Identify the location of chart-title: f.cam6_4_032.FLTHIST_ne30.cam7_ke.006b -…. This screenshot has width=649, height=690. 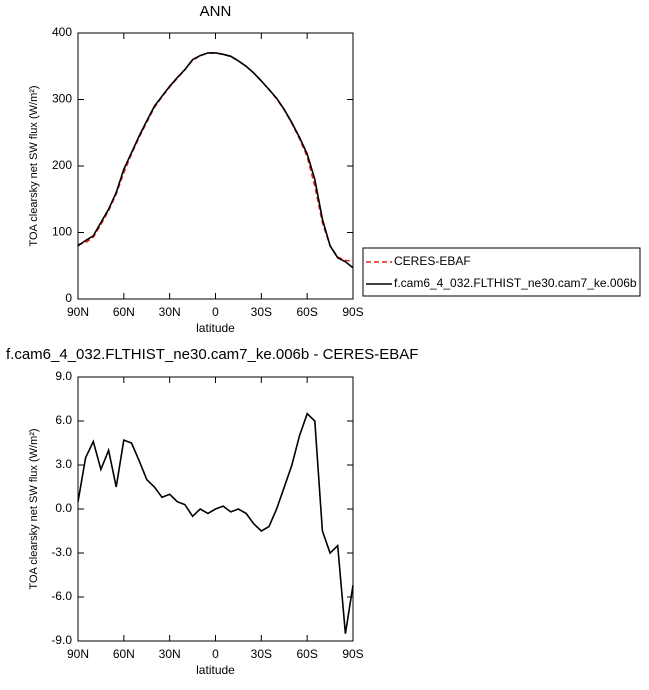
(212, 354).